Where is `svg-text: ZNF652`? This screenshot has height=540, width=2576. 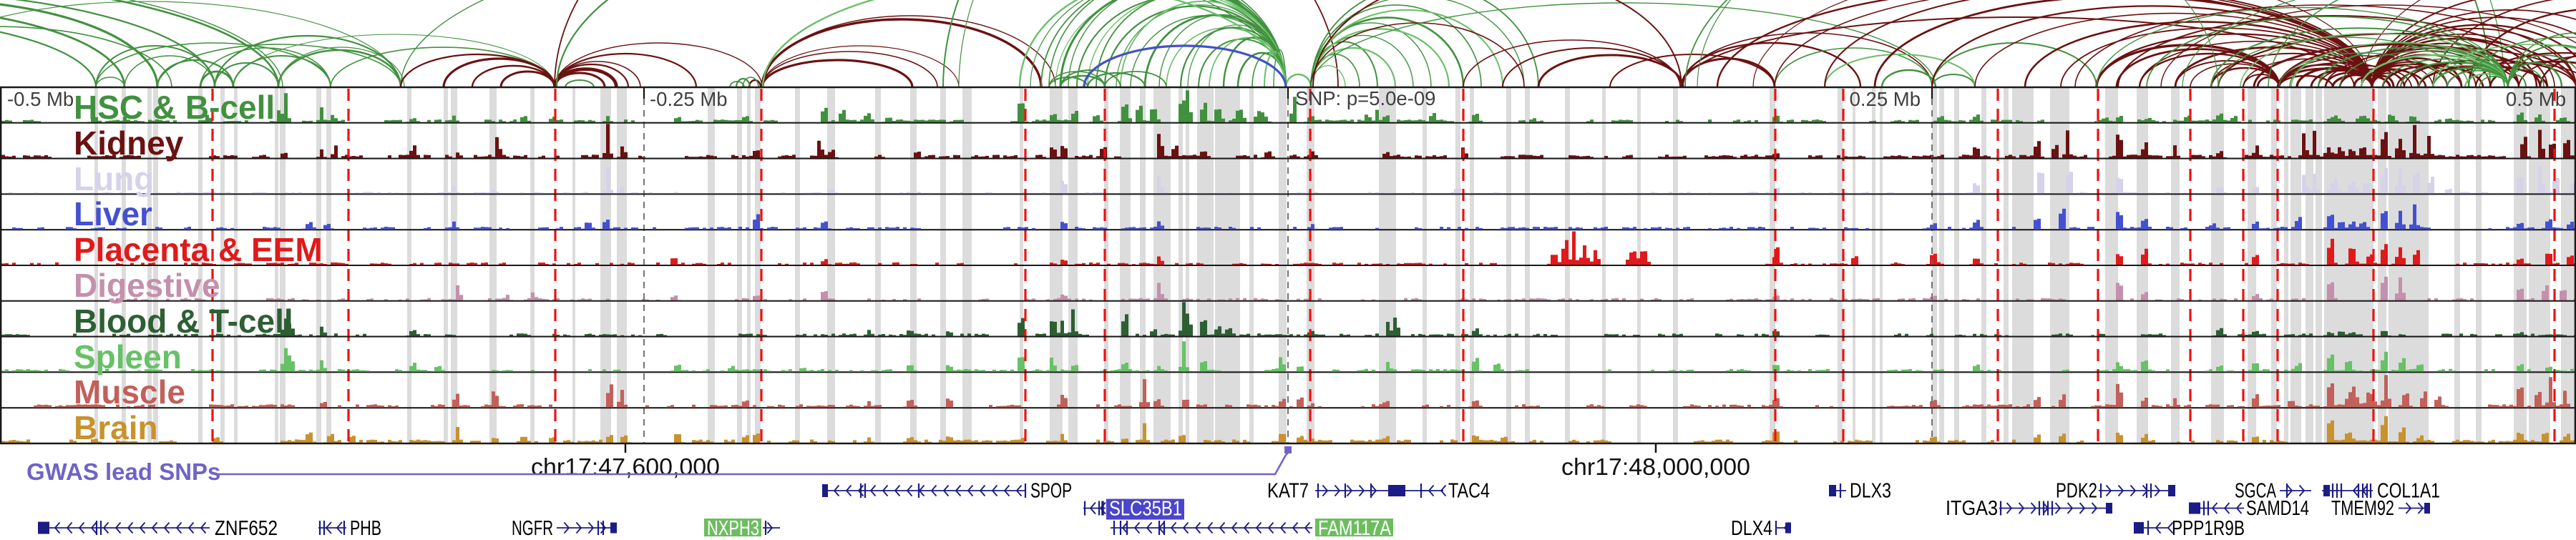
svg-text: ZNF652 is located at coordinates (246, 526).